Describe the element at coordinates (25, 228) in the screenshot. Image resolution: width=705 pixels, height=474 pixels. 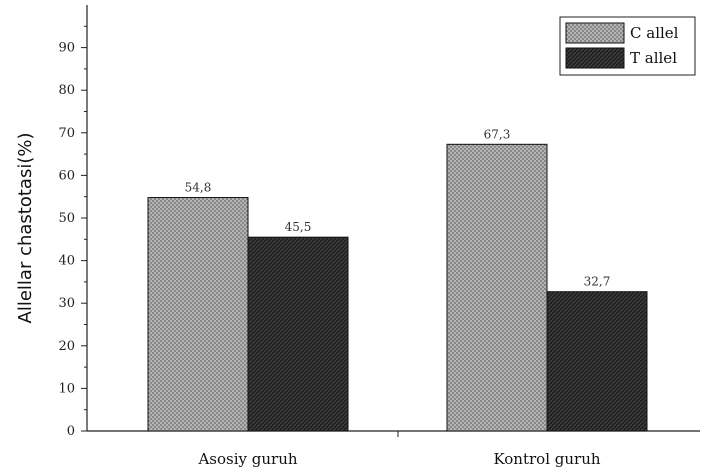
I see `y-axis-label: Allellar chastotasi(%)` at that location.